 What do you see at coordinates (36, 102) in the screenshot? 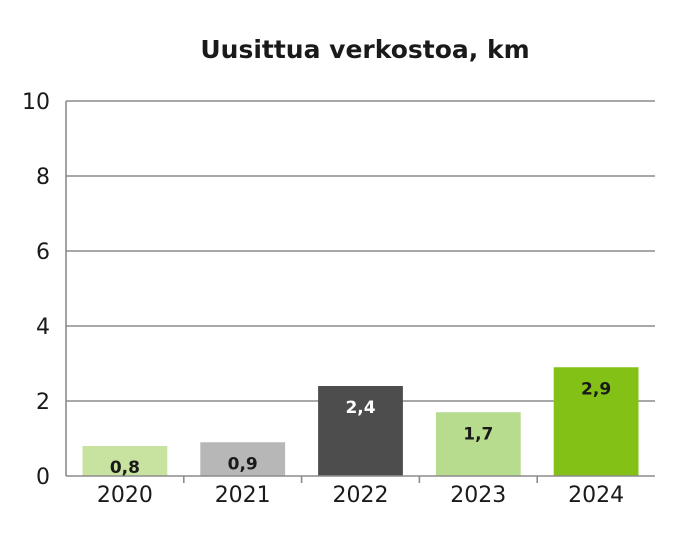
I see `y-tick-label: 10` at bounding box center [36, 102].